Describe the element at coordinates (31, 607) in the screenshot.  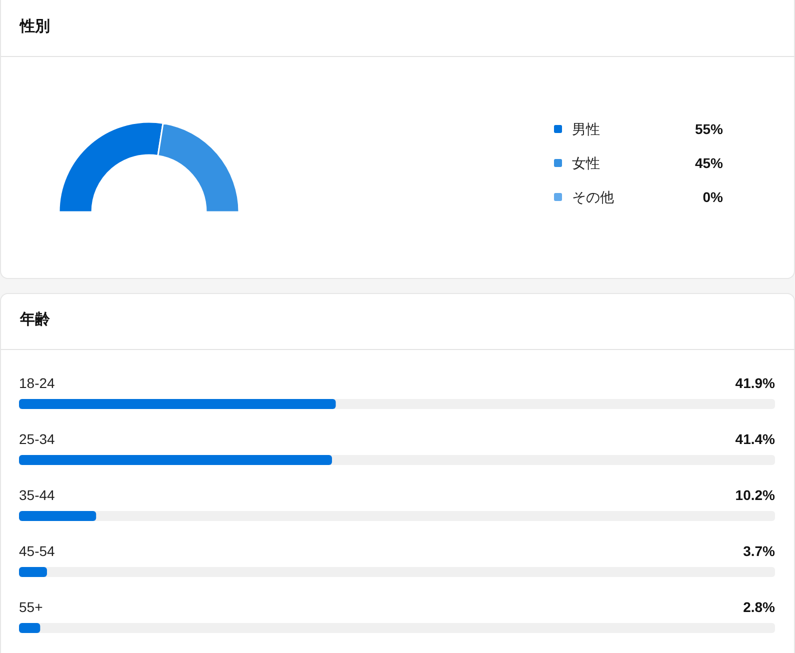
I see `y-tick-label: 55+` at that location.